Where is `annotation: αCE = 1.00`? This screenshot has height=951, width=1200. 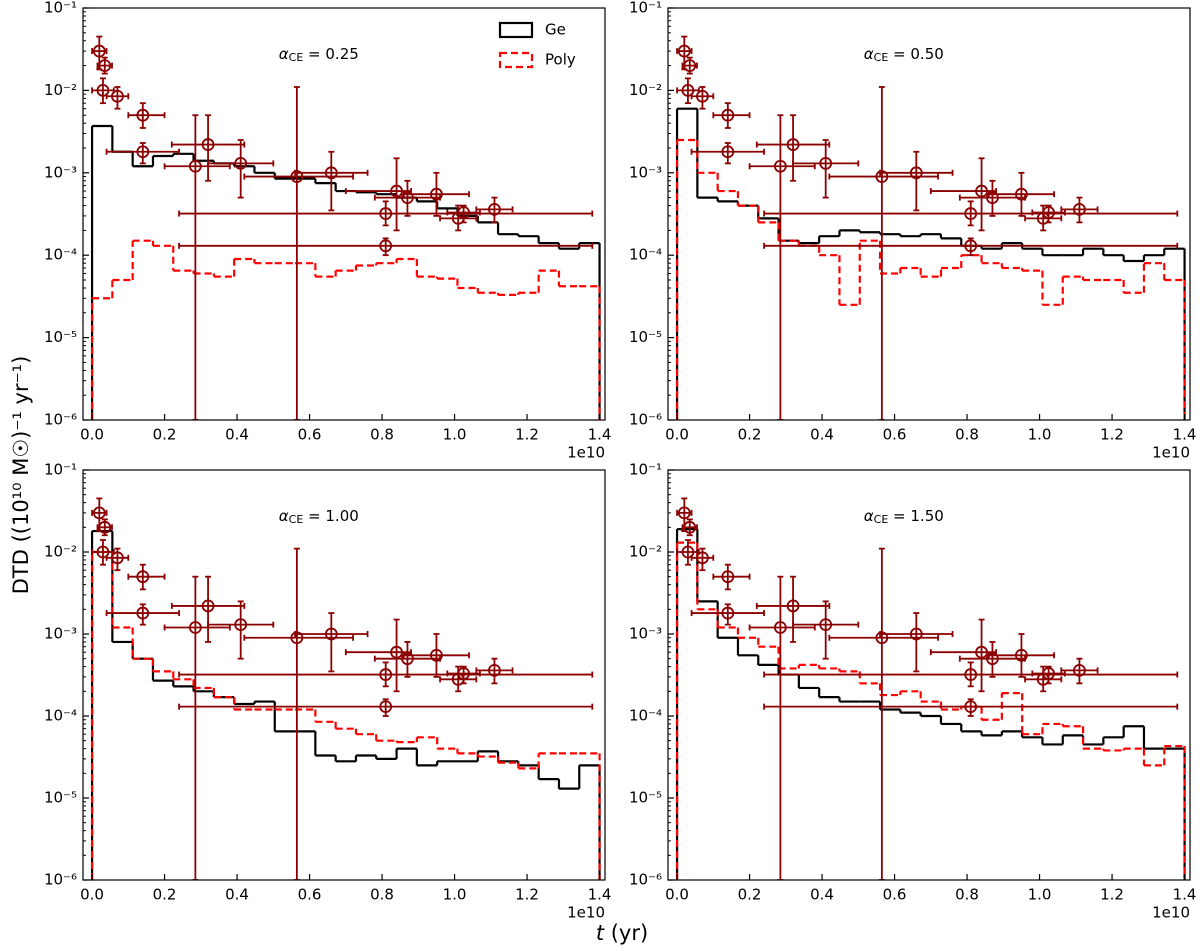 annotation: αCE = 1.00 is located at coordinates (319, 517).